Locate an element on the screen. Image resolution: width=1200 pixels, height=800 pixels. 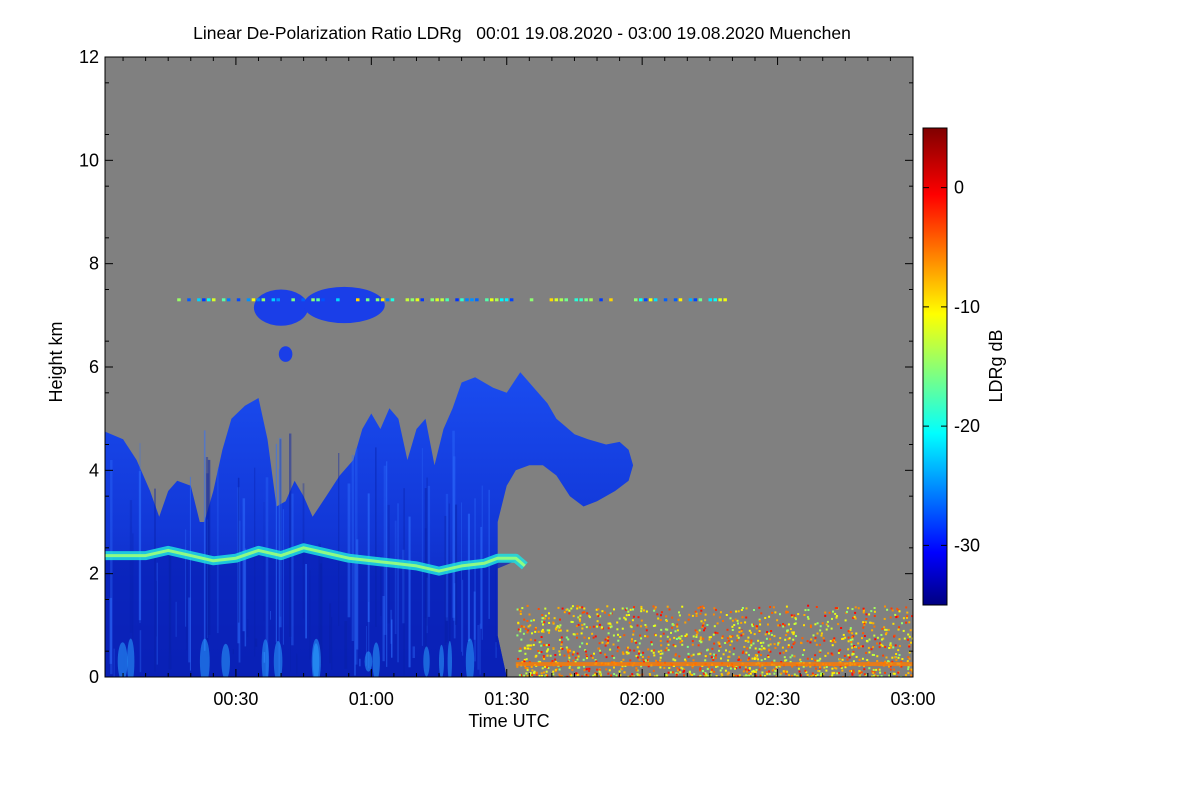
fallstreak is located at coordinates (225, 660).